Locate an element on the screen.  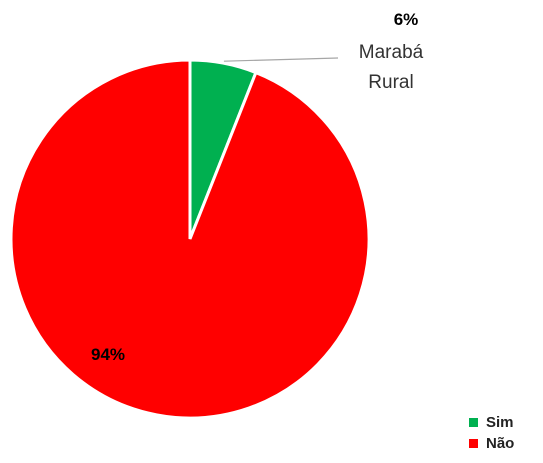
slice-label-sim-line-2: Rural is located at coordinates (390, 82).